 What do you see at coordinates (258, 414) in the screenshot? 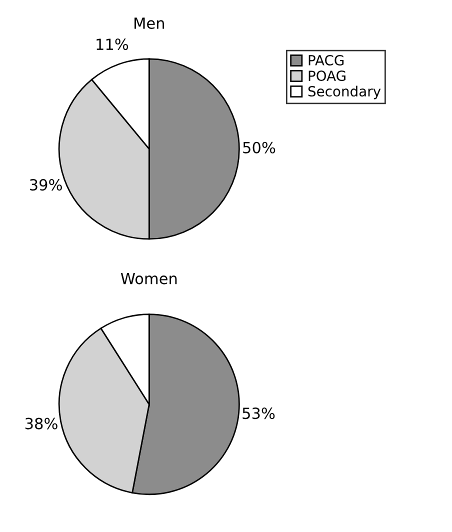
I see `data-label: 53%` at bounding box center [258, 414].